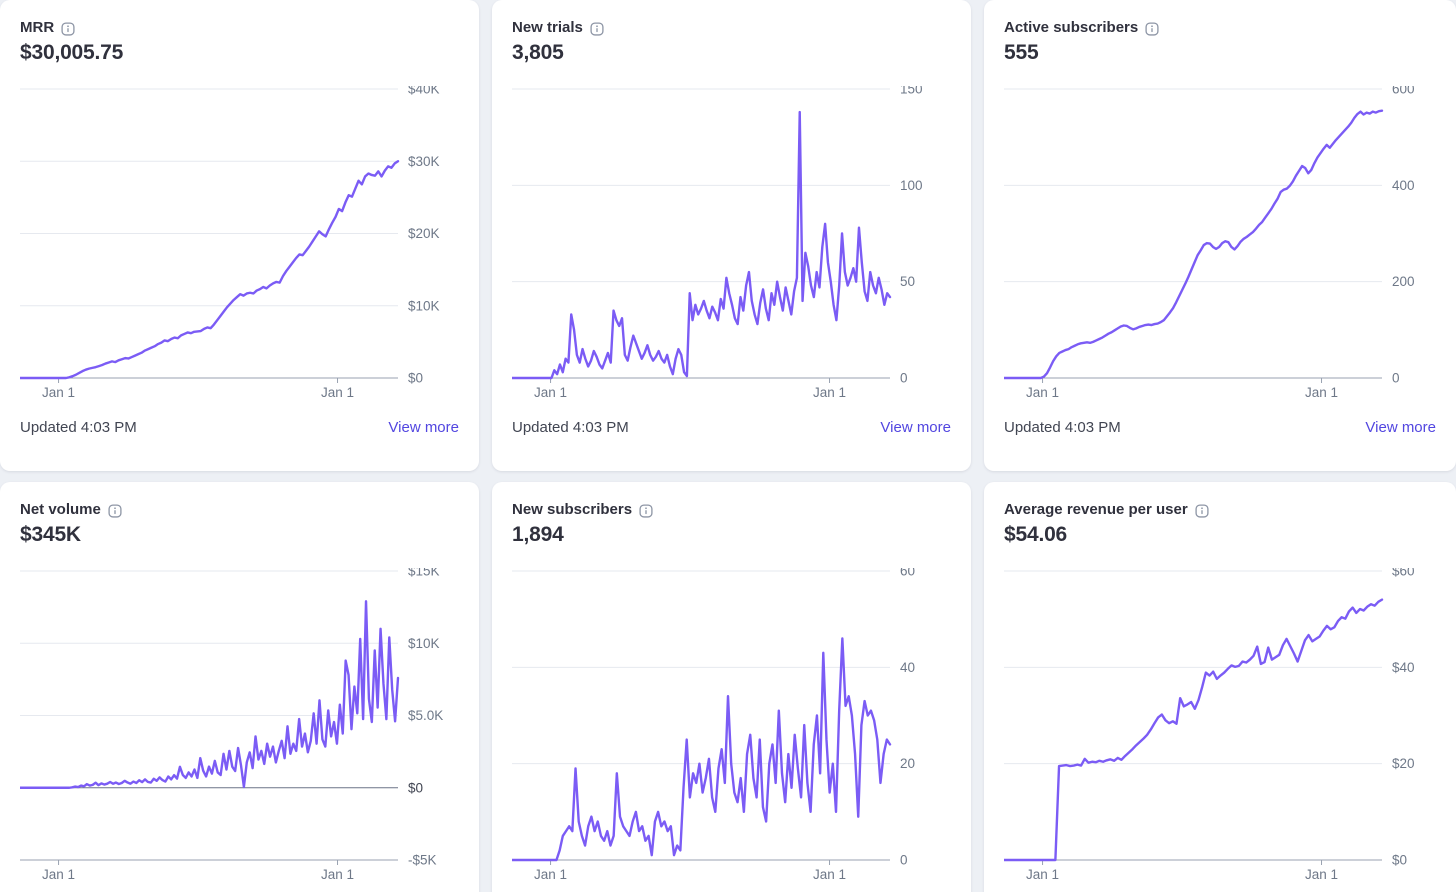  I want to click on card-value: 555, so click(1021, 52).